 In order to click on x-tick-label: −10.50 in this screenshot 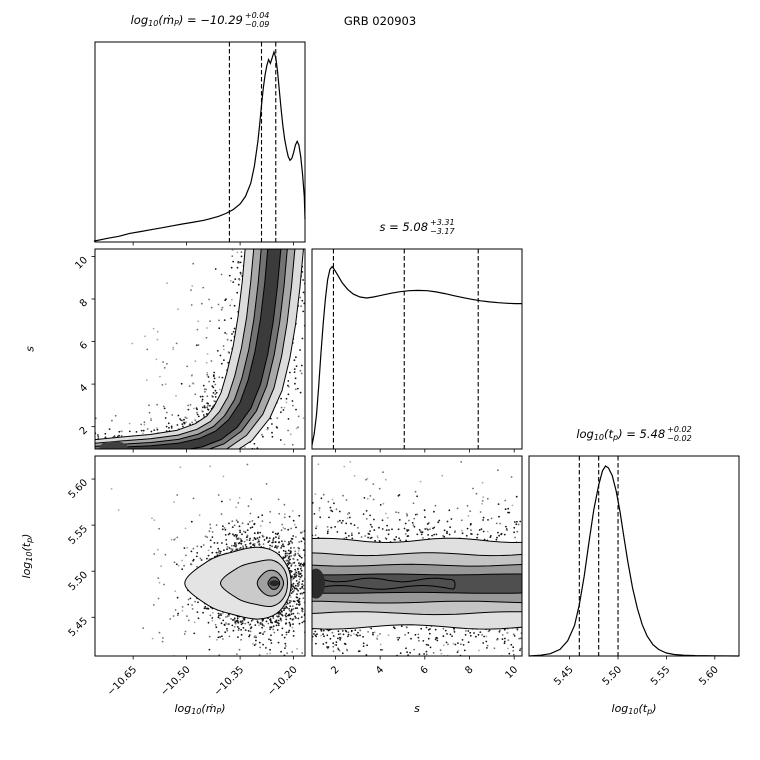, I will do `click(176, 681)`.